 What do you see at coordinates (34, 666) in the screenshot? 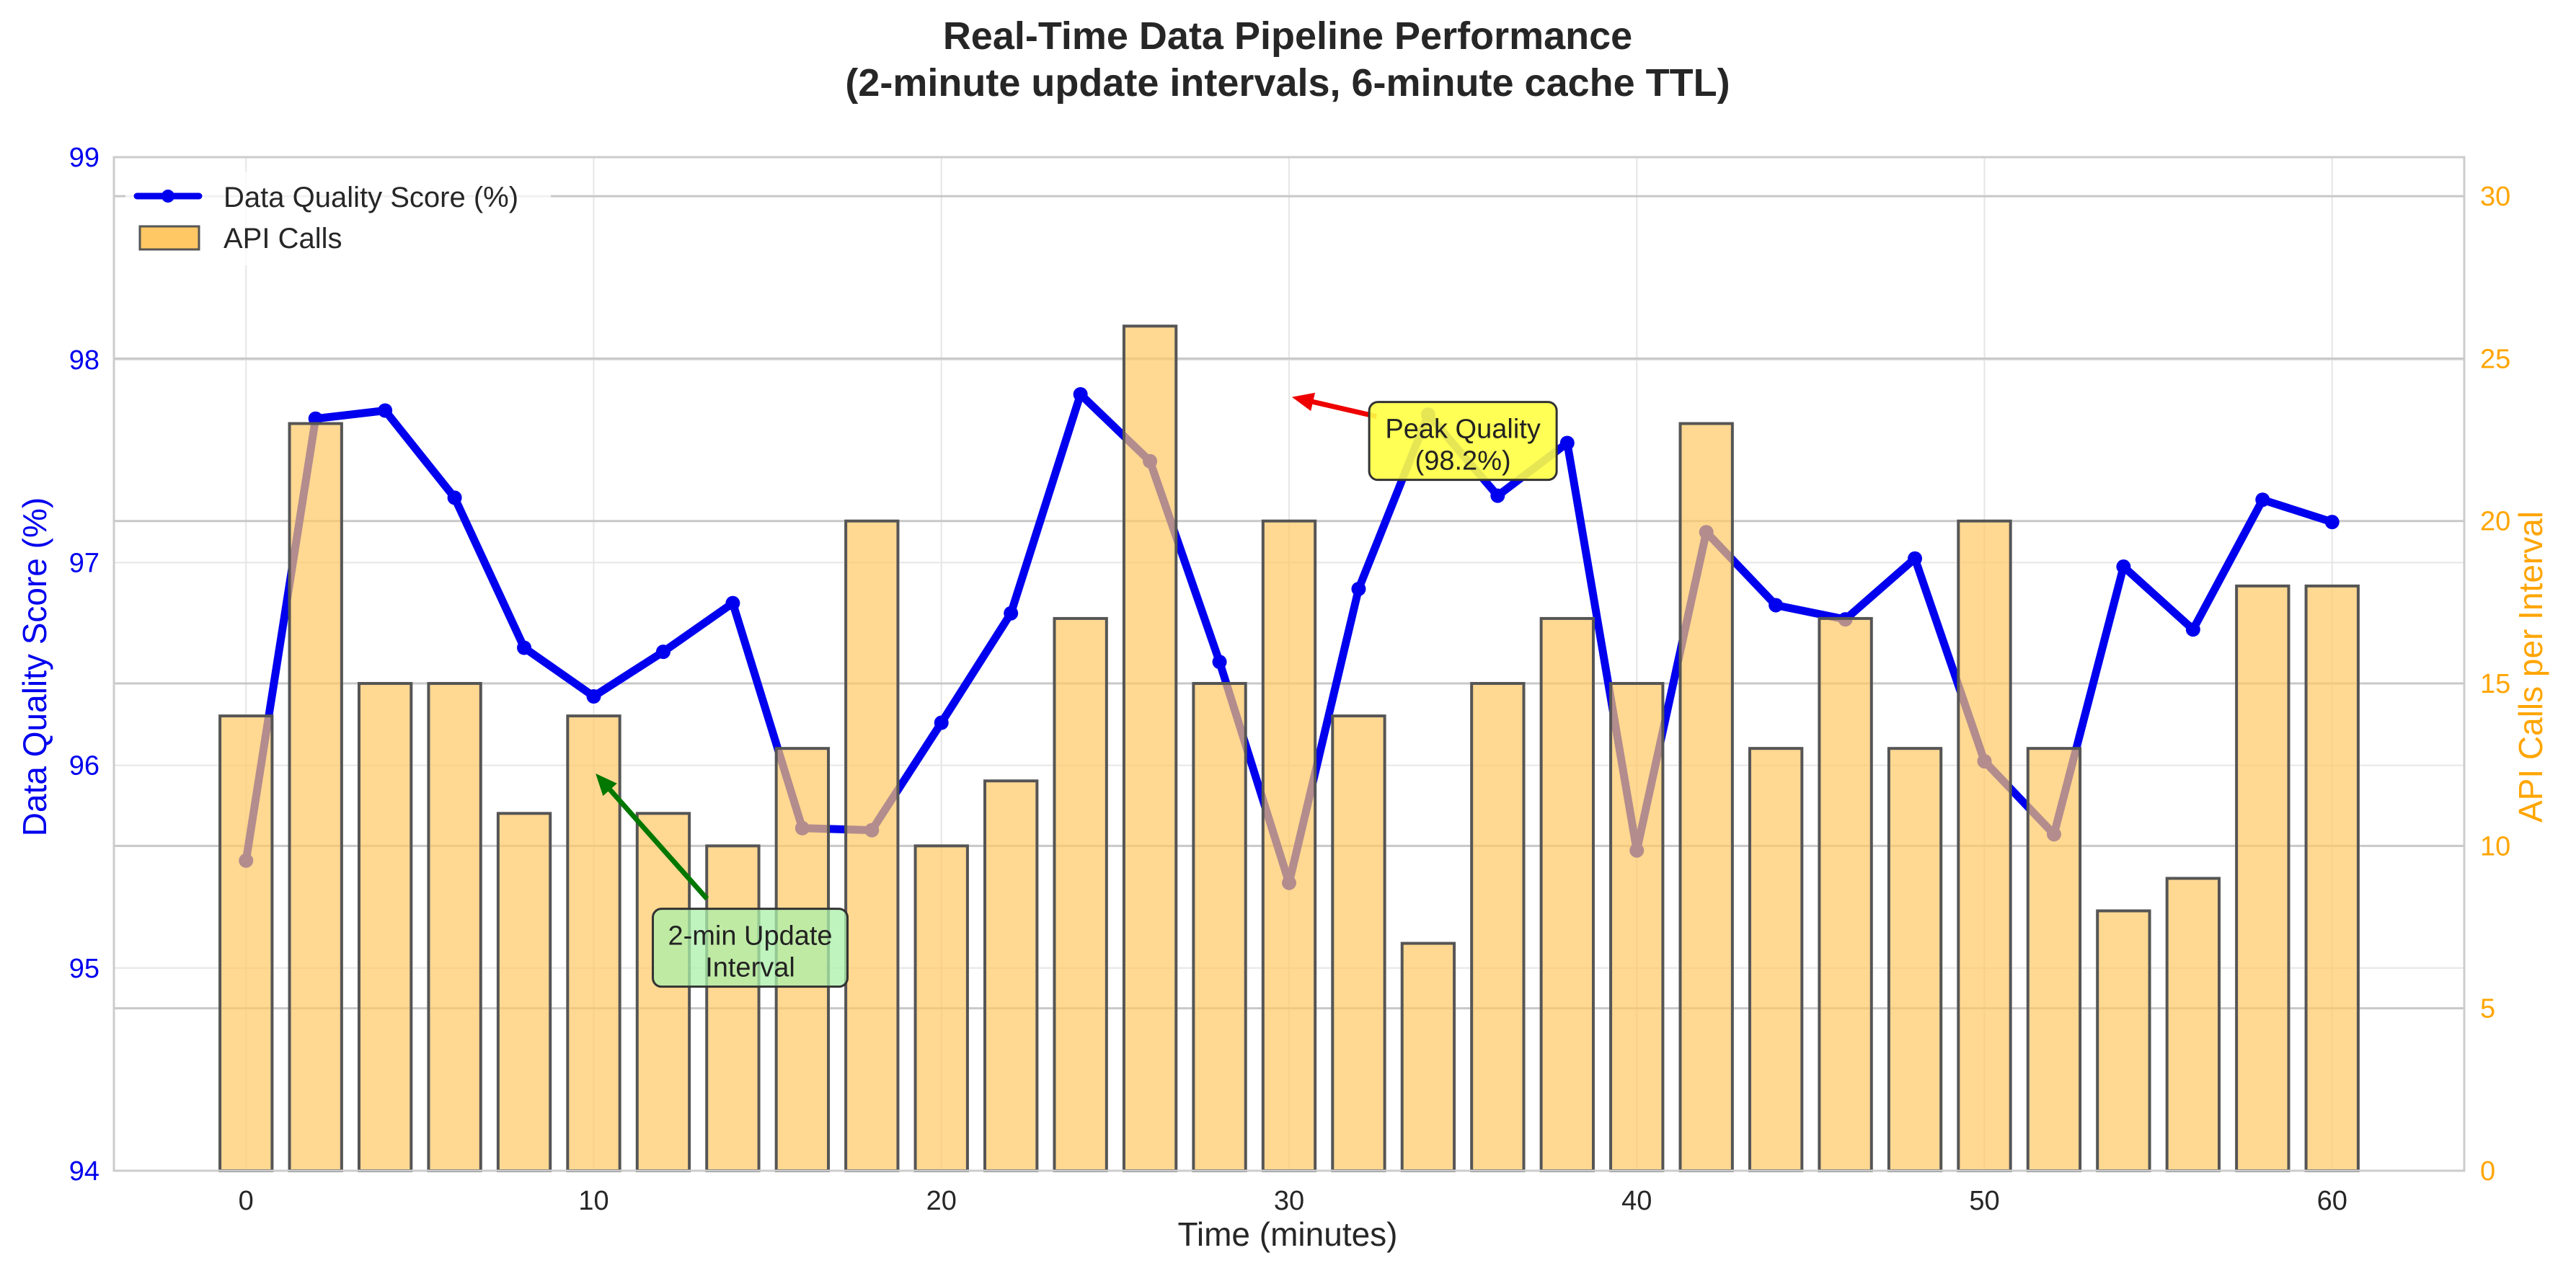
I see `y-axis-label-left: Data Quality Score (%)` at bounding box center [34, 666].